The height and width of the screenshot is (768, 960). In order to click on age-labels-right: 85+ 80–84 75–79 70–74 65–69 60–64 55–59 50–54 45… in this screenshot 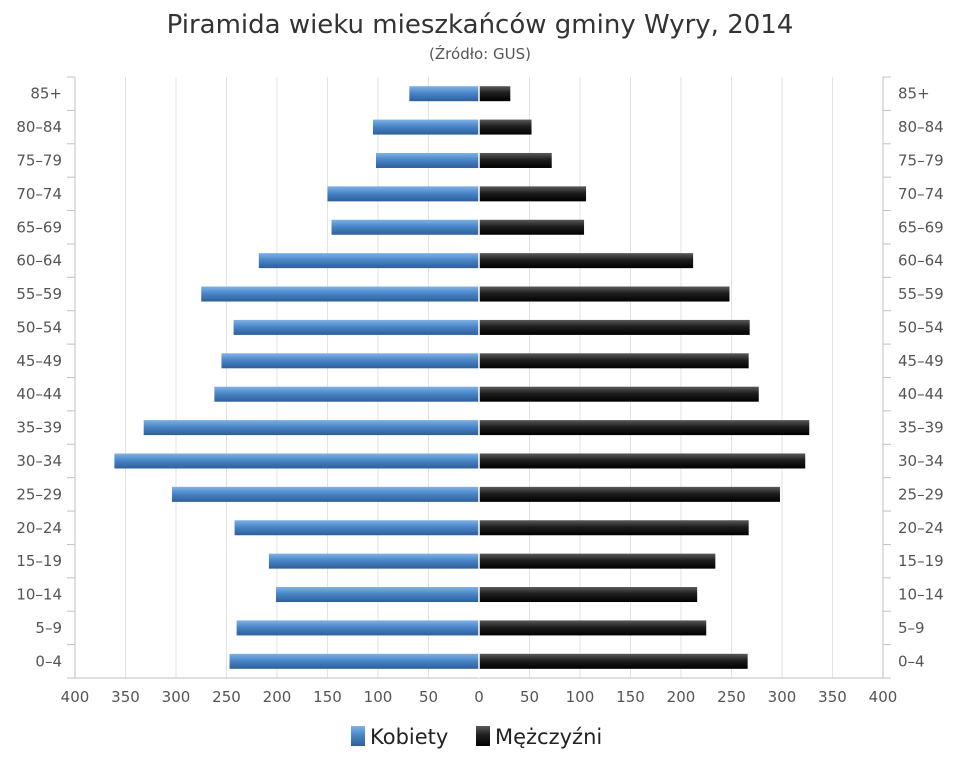, I will do `click(921, 378)`.